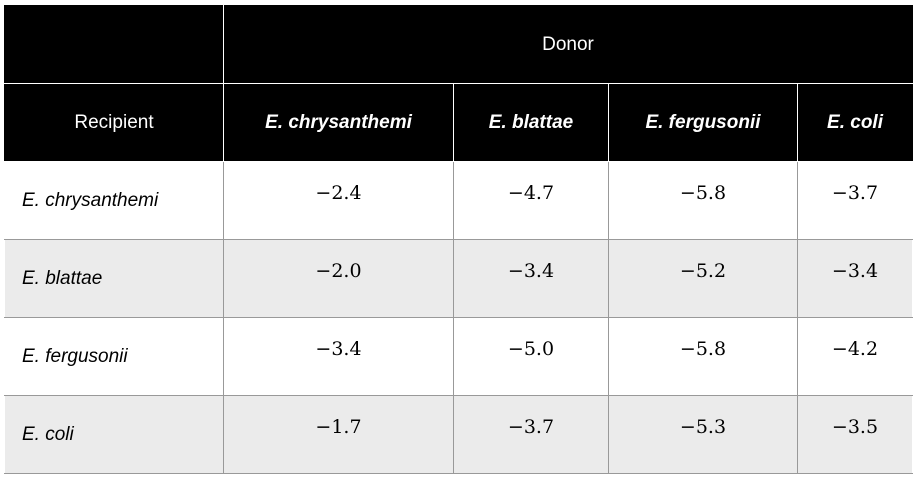 The width and height of the screenshot is (921, 485). Describe the element at coordinates (114, 434) in the screenshot. I see `row-label: E. coli` at that location.